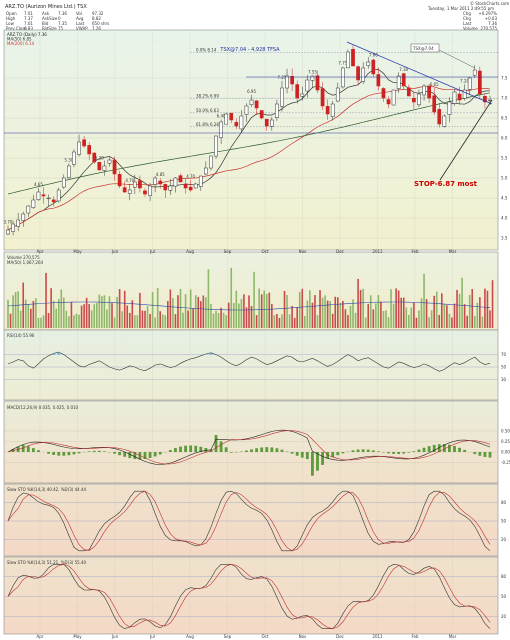  I want to click on volume-ma-legend: MA(50) 1,067,264, so click(25, 262).